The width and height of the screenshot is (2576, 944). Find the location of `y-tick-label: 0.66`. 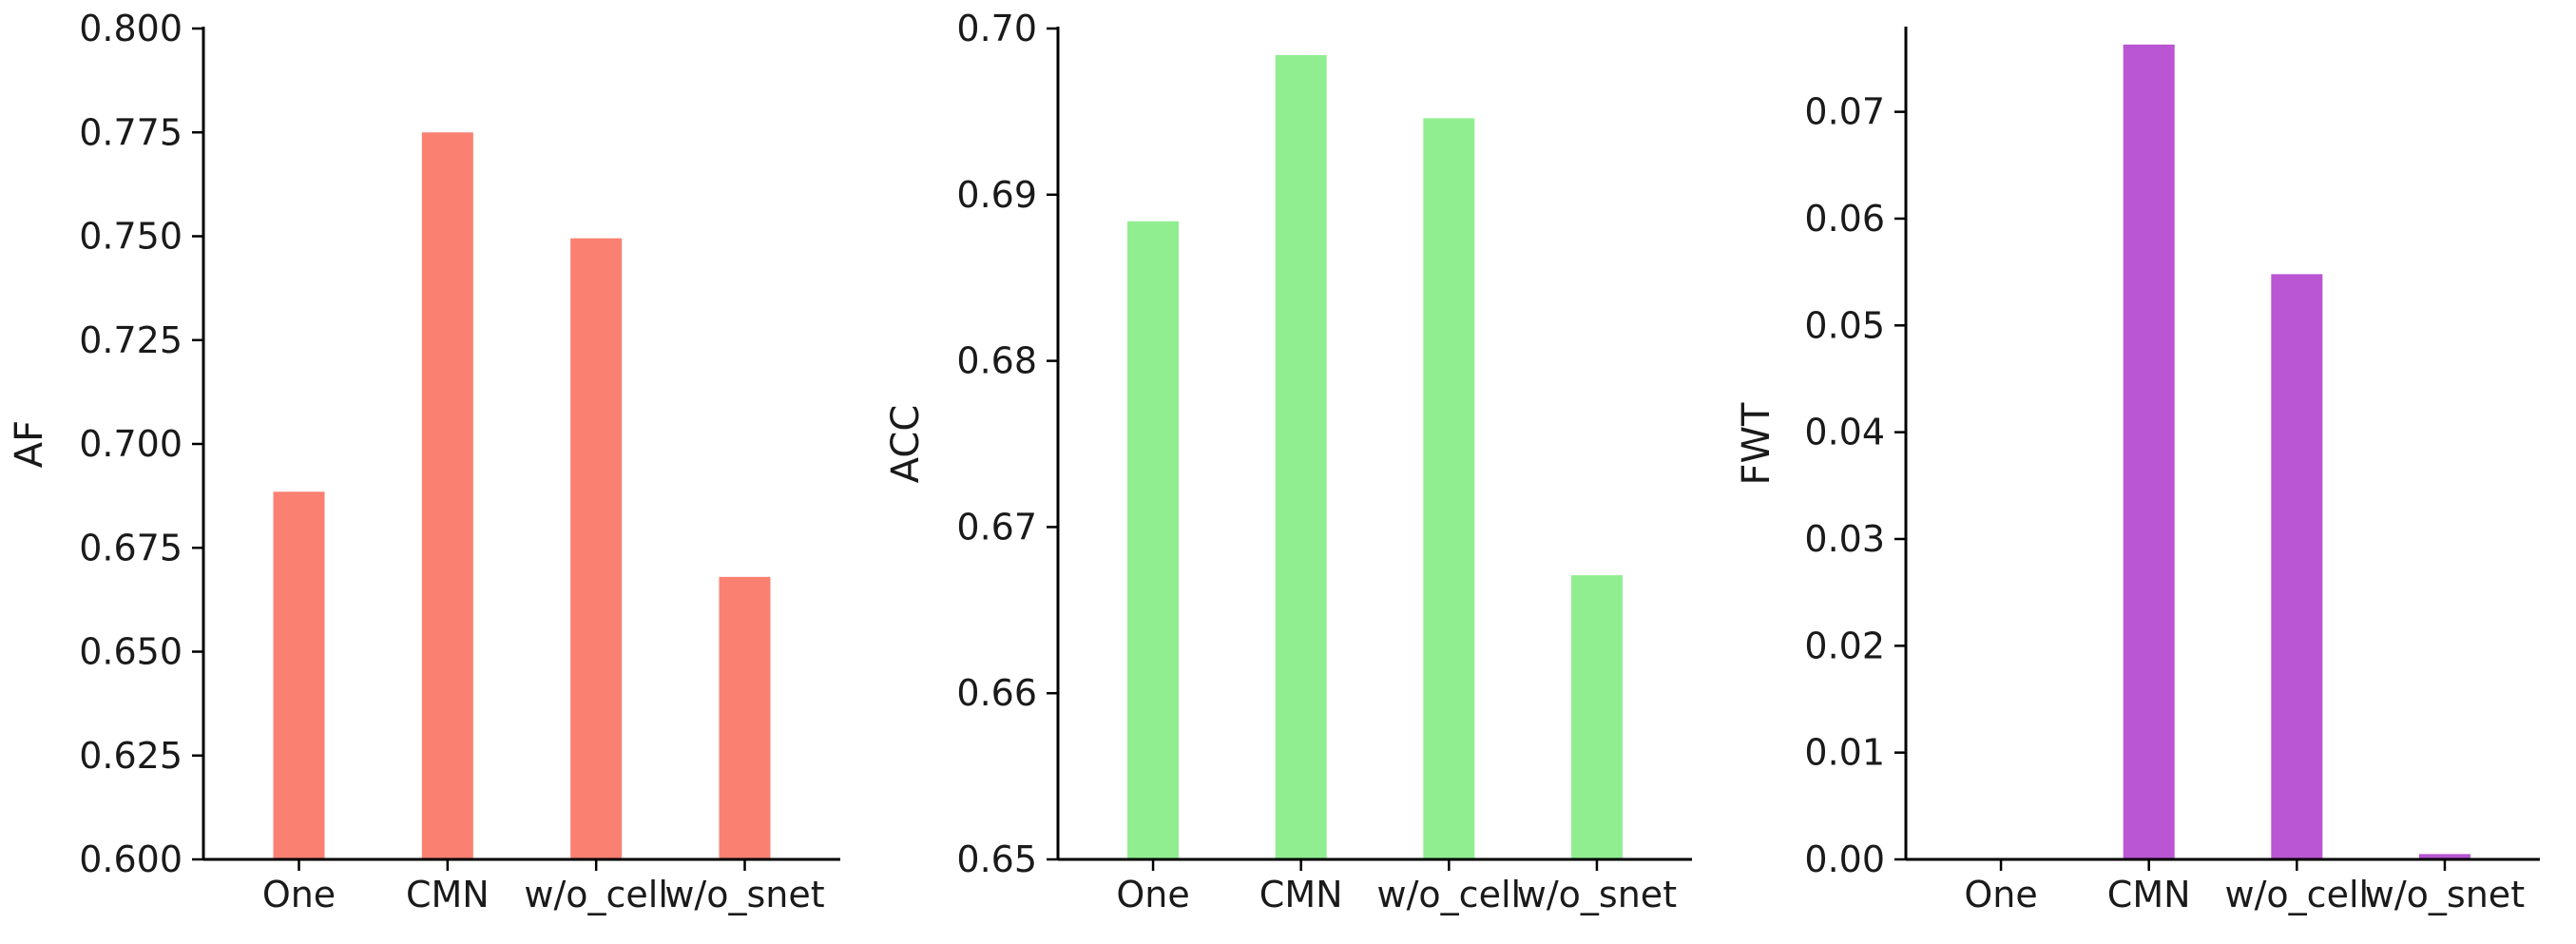

y-tick-label: 0.66 is located at coordinates (997, 693).